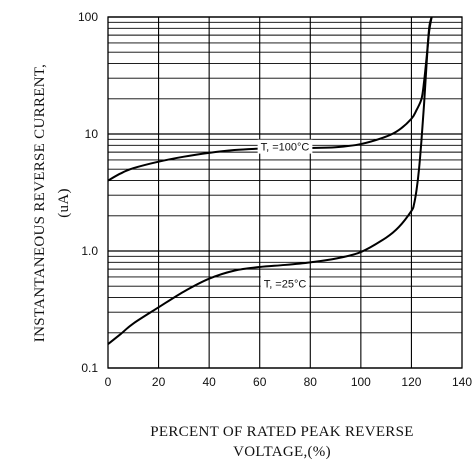 The height and width of the screenshot is (463, 474). I want to click on x-tick-label: 100, so click(361, 382).